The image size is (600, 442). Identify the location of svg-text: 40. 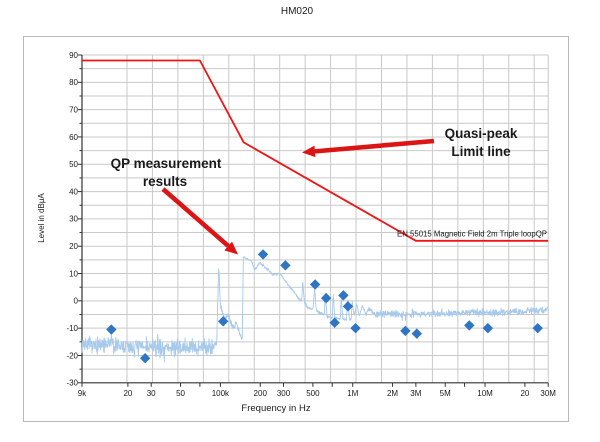
(73, 191).